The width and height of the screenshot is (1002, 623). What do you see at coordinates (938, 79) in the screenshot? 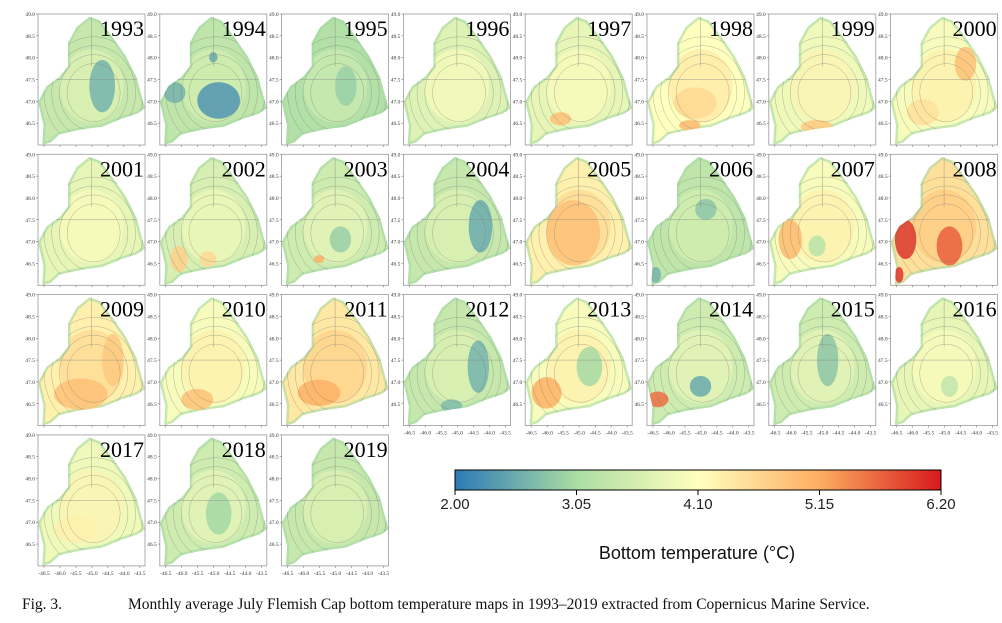
I see `map-panel-2000: 2000 49.0 48.5 48.0 47.5 47.0 46.5` at bounding box center [938, 79].